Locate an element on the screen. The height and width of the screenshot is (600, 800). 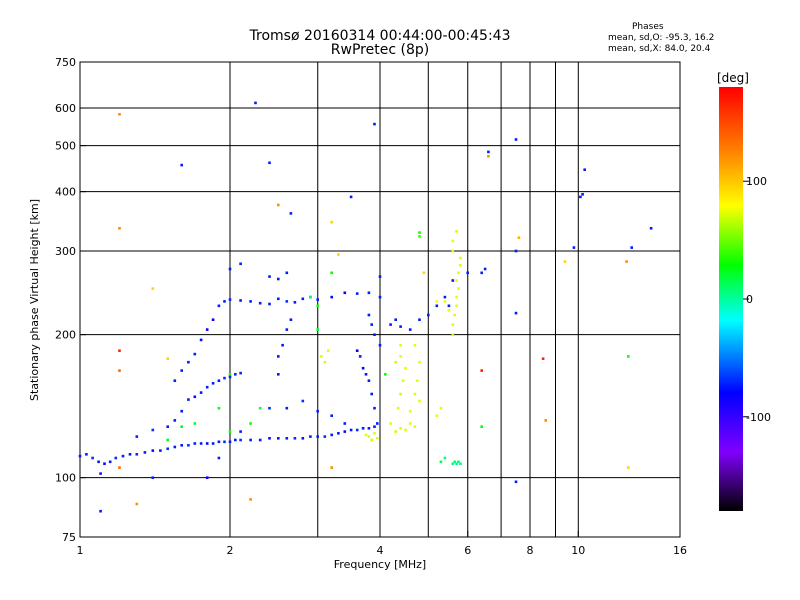
phases-o-stats: mean, sd,O: -95.3, 16.2 is located at coordinates (661, 38).